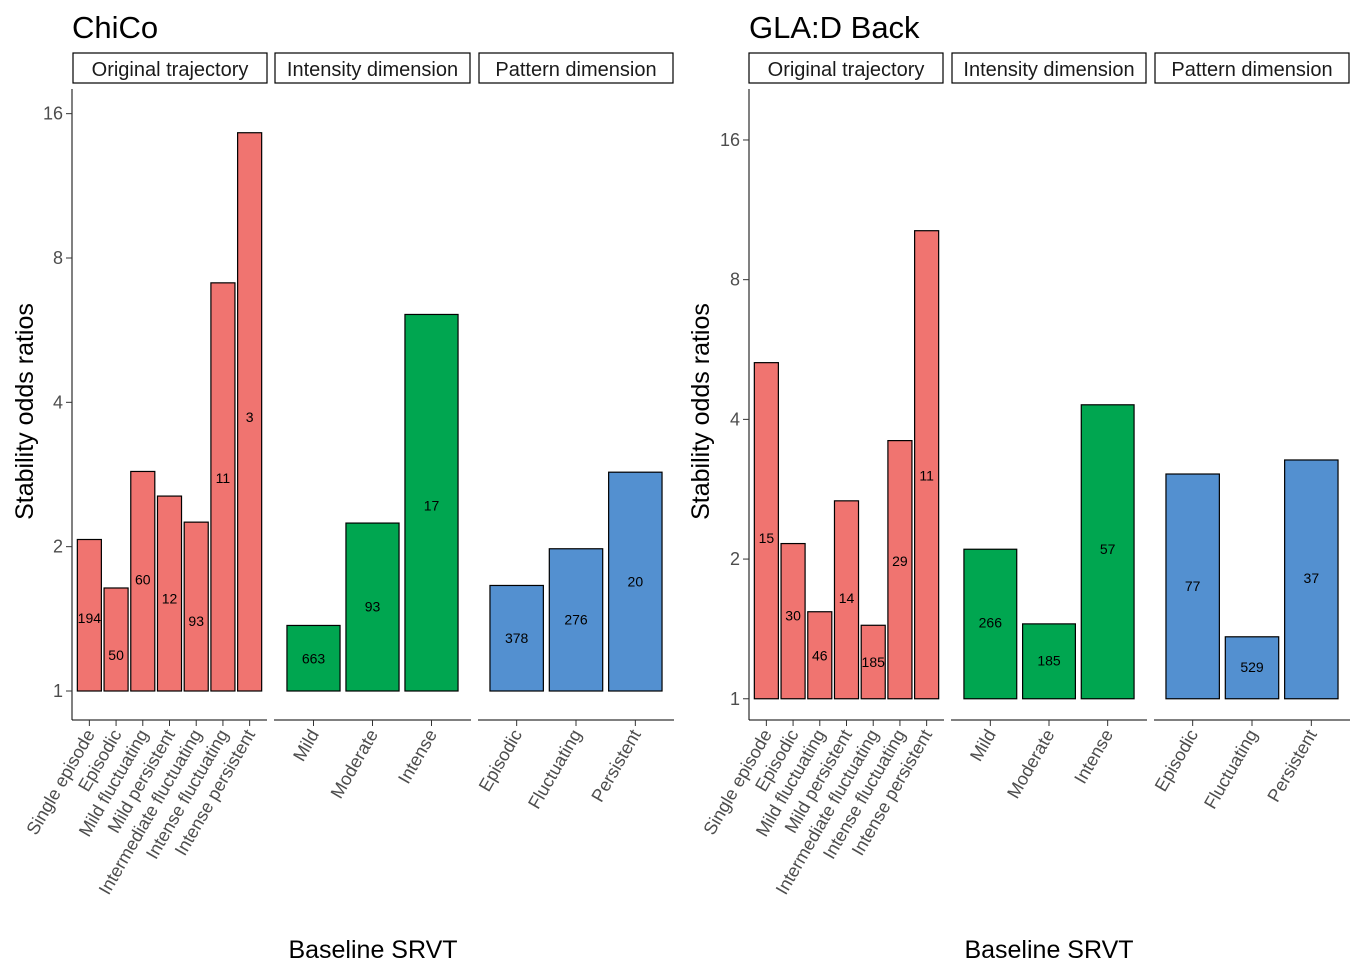  What do you see at coordinates (900, 561) in the screenshot?
I see `bar-count-label: 29` at bounding box center [900, 561].